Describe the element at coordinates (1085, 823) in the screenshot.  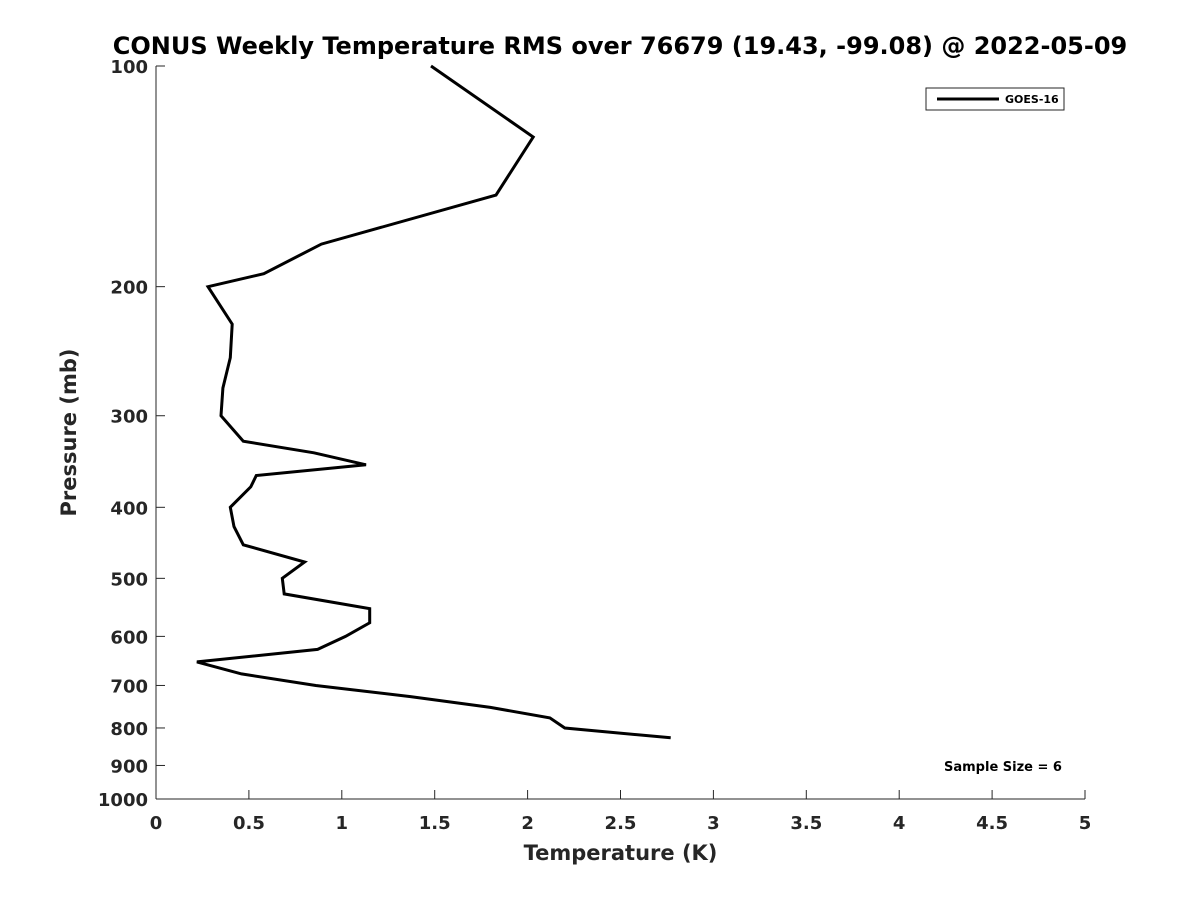
I see `x-tick-label: 5` at that location.